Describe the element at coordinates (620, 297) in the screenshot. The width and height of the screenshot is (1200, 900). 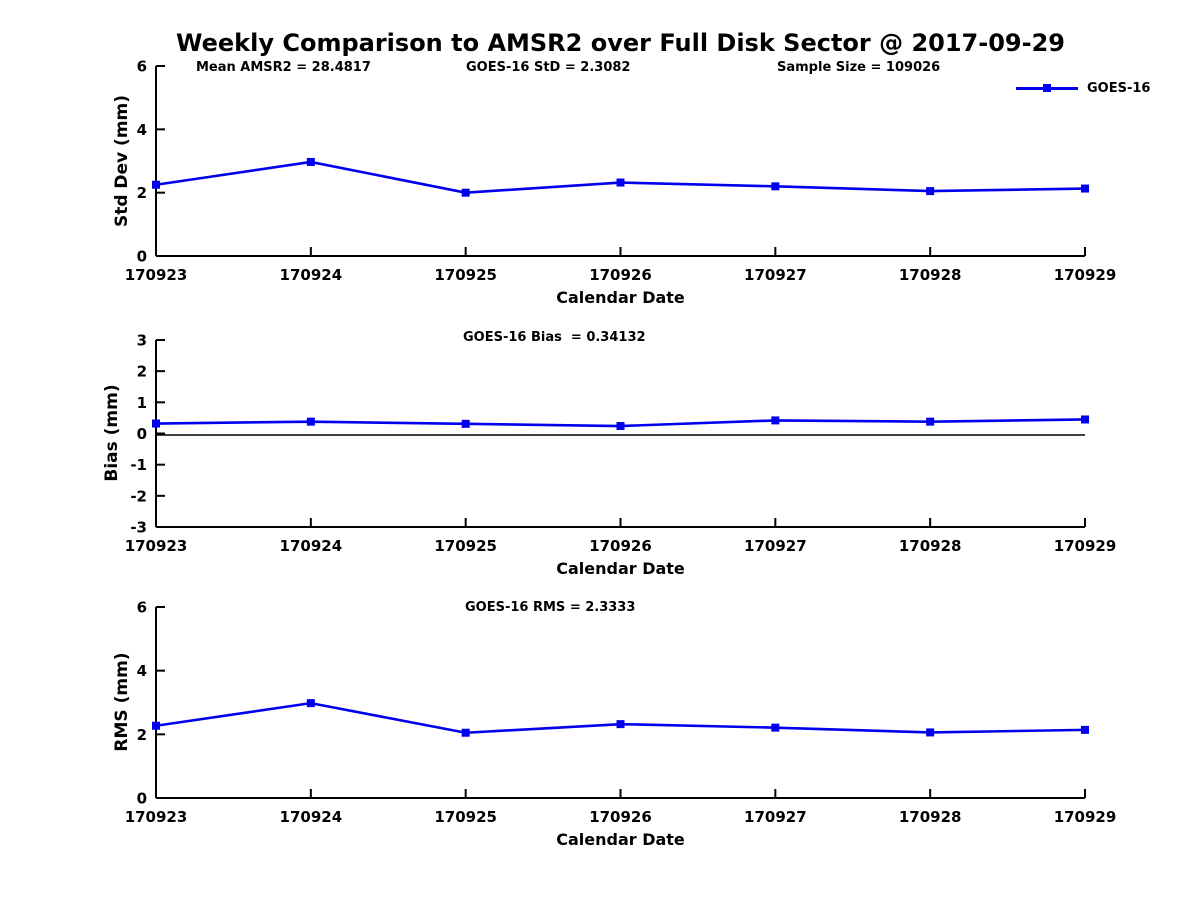
I see `xlabel-std-dev: Calendar Date` at that location.